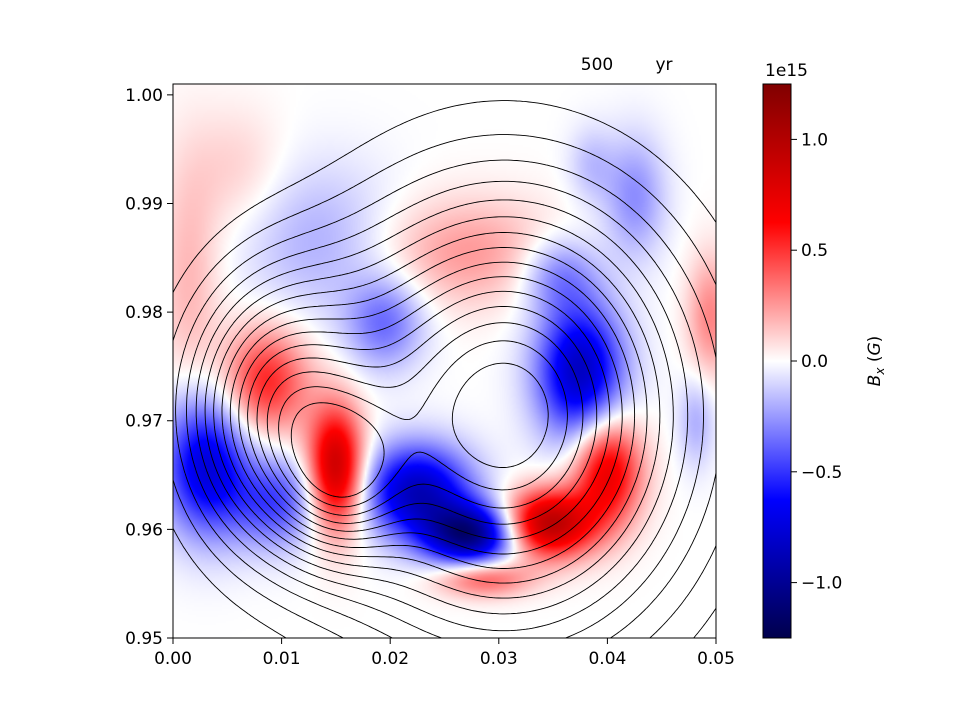  I want to click on colorbar-gradient, so click(777, 361).